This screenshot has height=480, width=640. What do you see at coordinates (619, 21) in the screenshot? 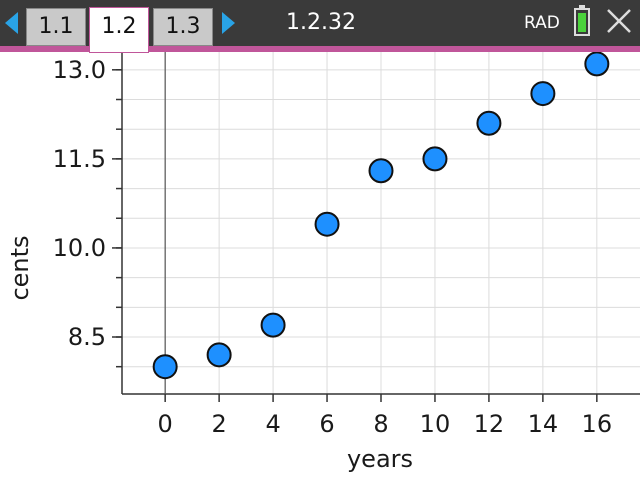
I see `close-icon` at bounding box center [619, 21].